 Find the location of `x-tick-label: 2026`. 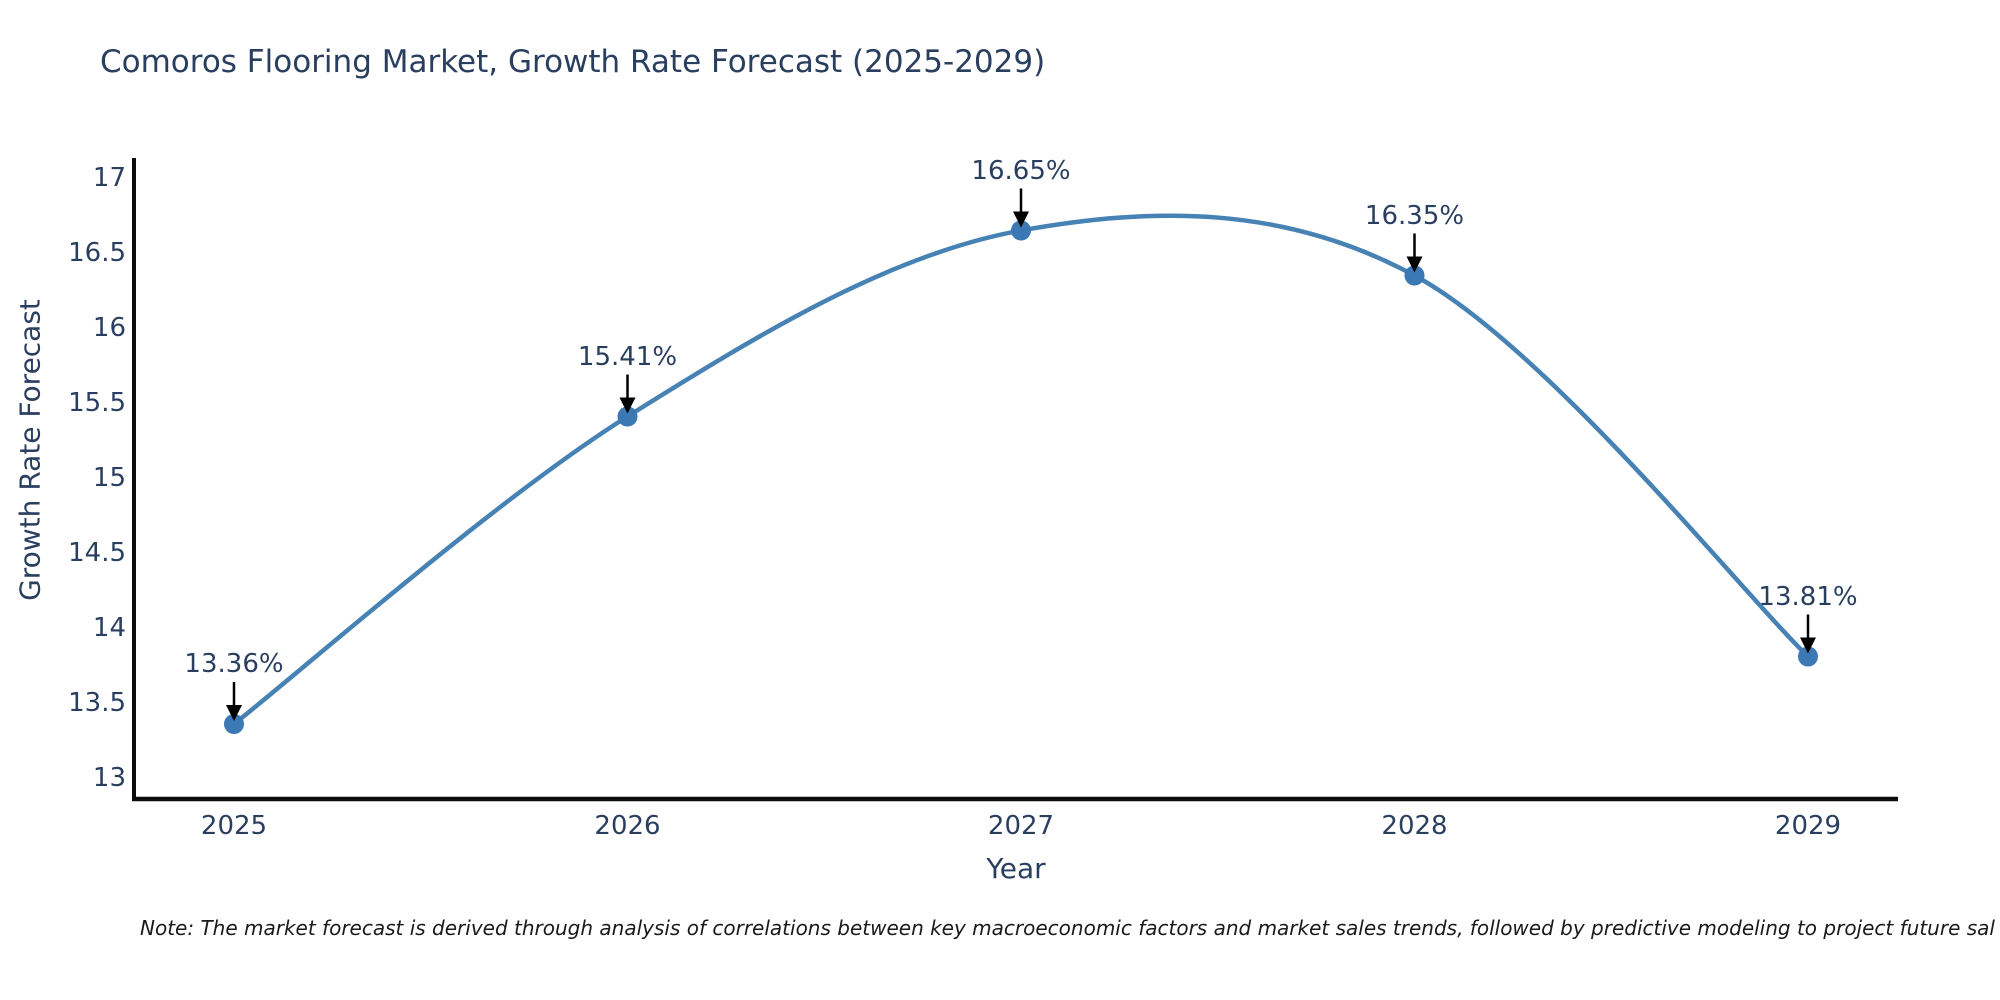

x-tick-label: 2026 is located at coordinates (627, 826).